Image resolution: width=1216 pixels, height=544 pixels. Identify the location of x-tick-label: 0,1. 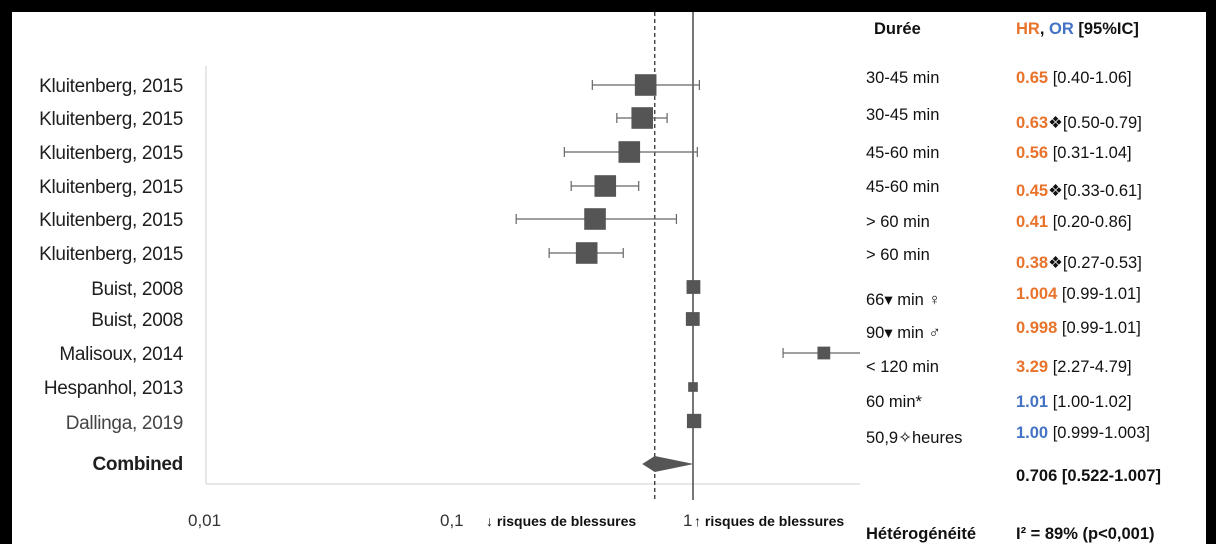
(452, 520).